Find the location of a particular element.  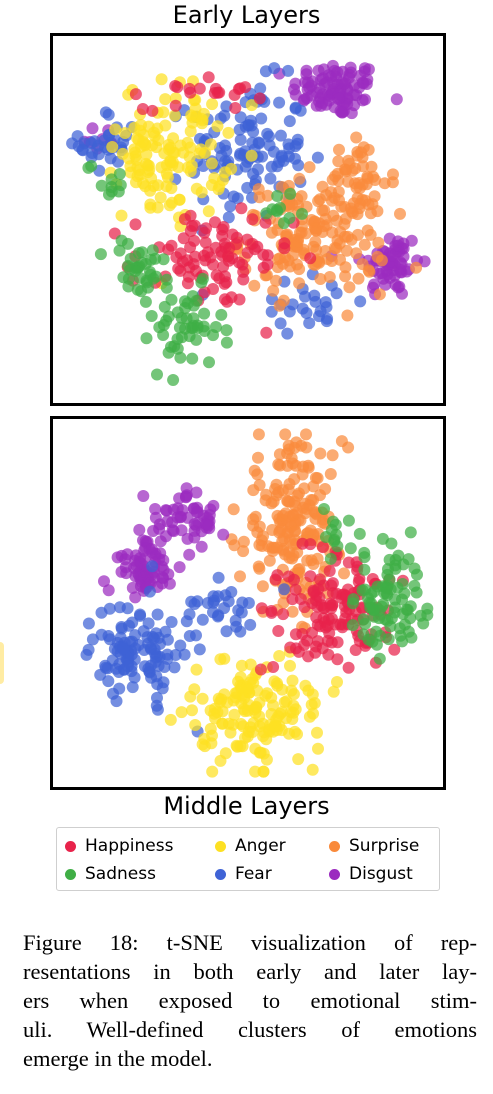

legend-item-surprise: Surprise is located at coordinates (374, 846).